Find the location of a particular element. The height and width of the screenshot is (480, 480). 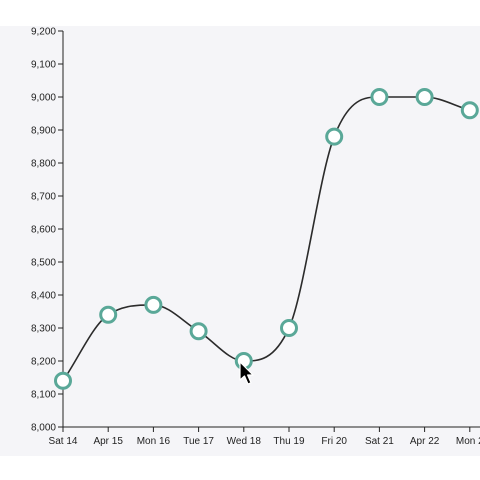

x-tick-label: Apr 22 is located at coordinates (425, 441).